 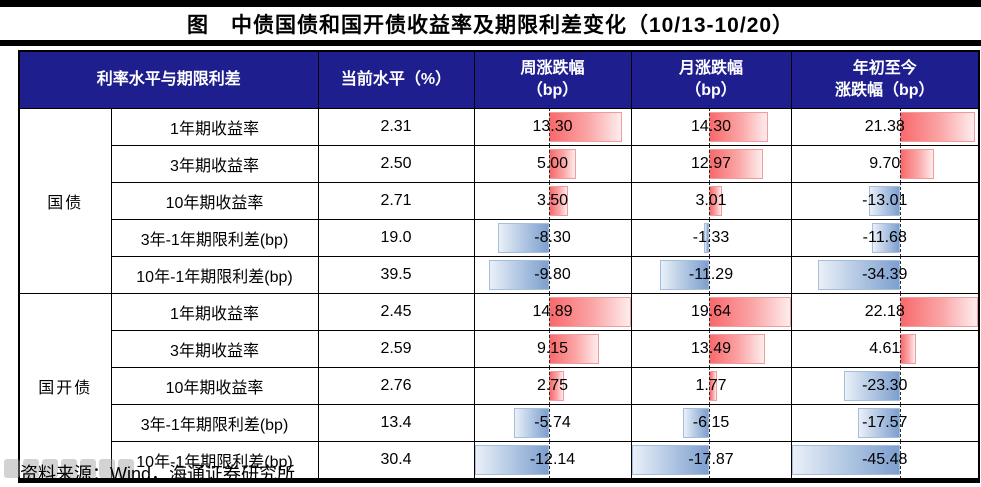 I want to click on week-change-cell: 2.75, so click(x=552, y=386).